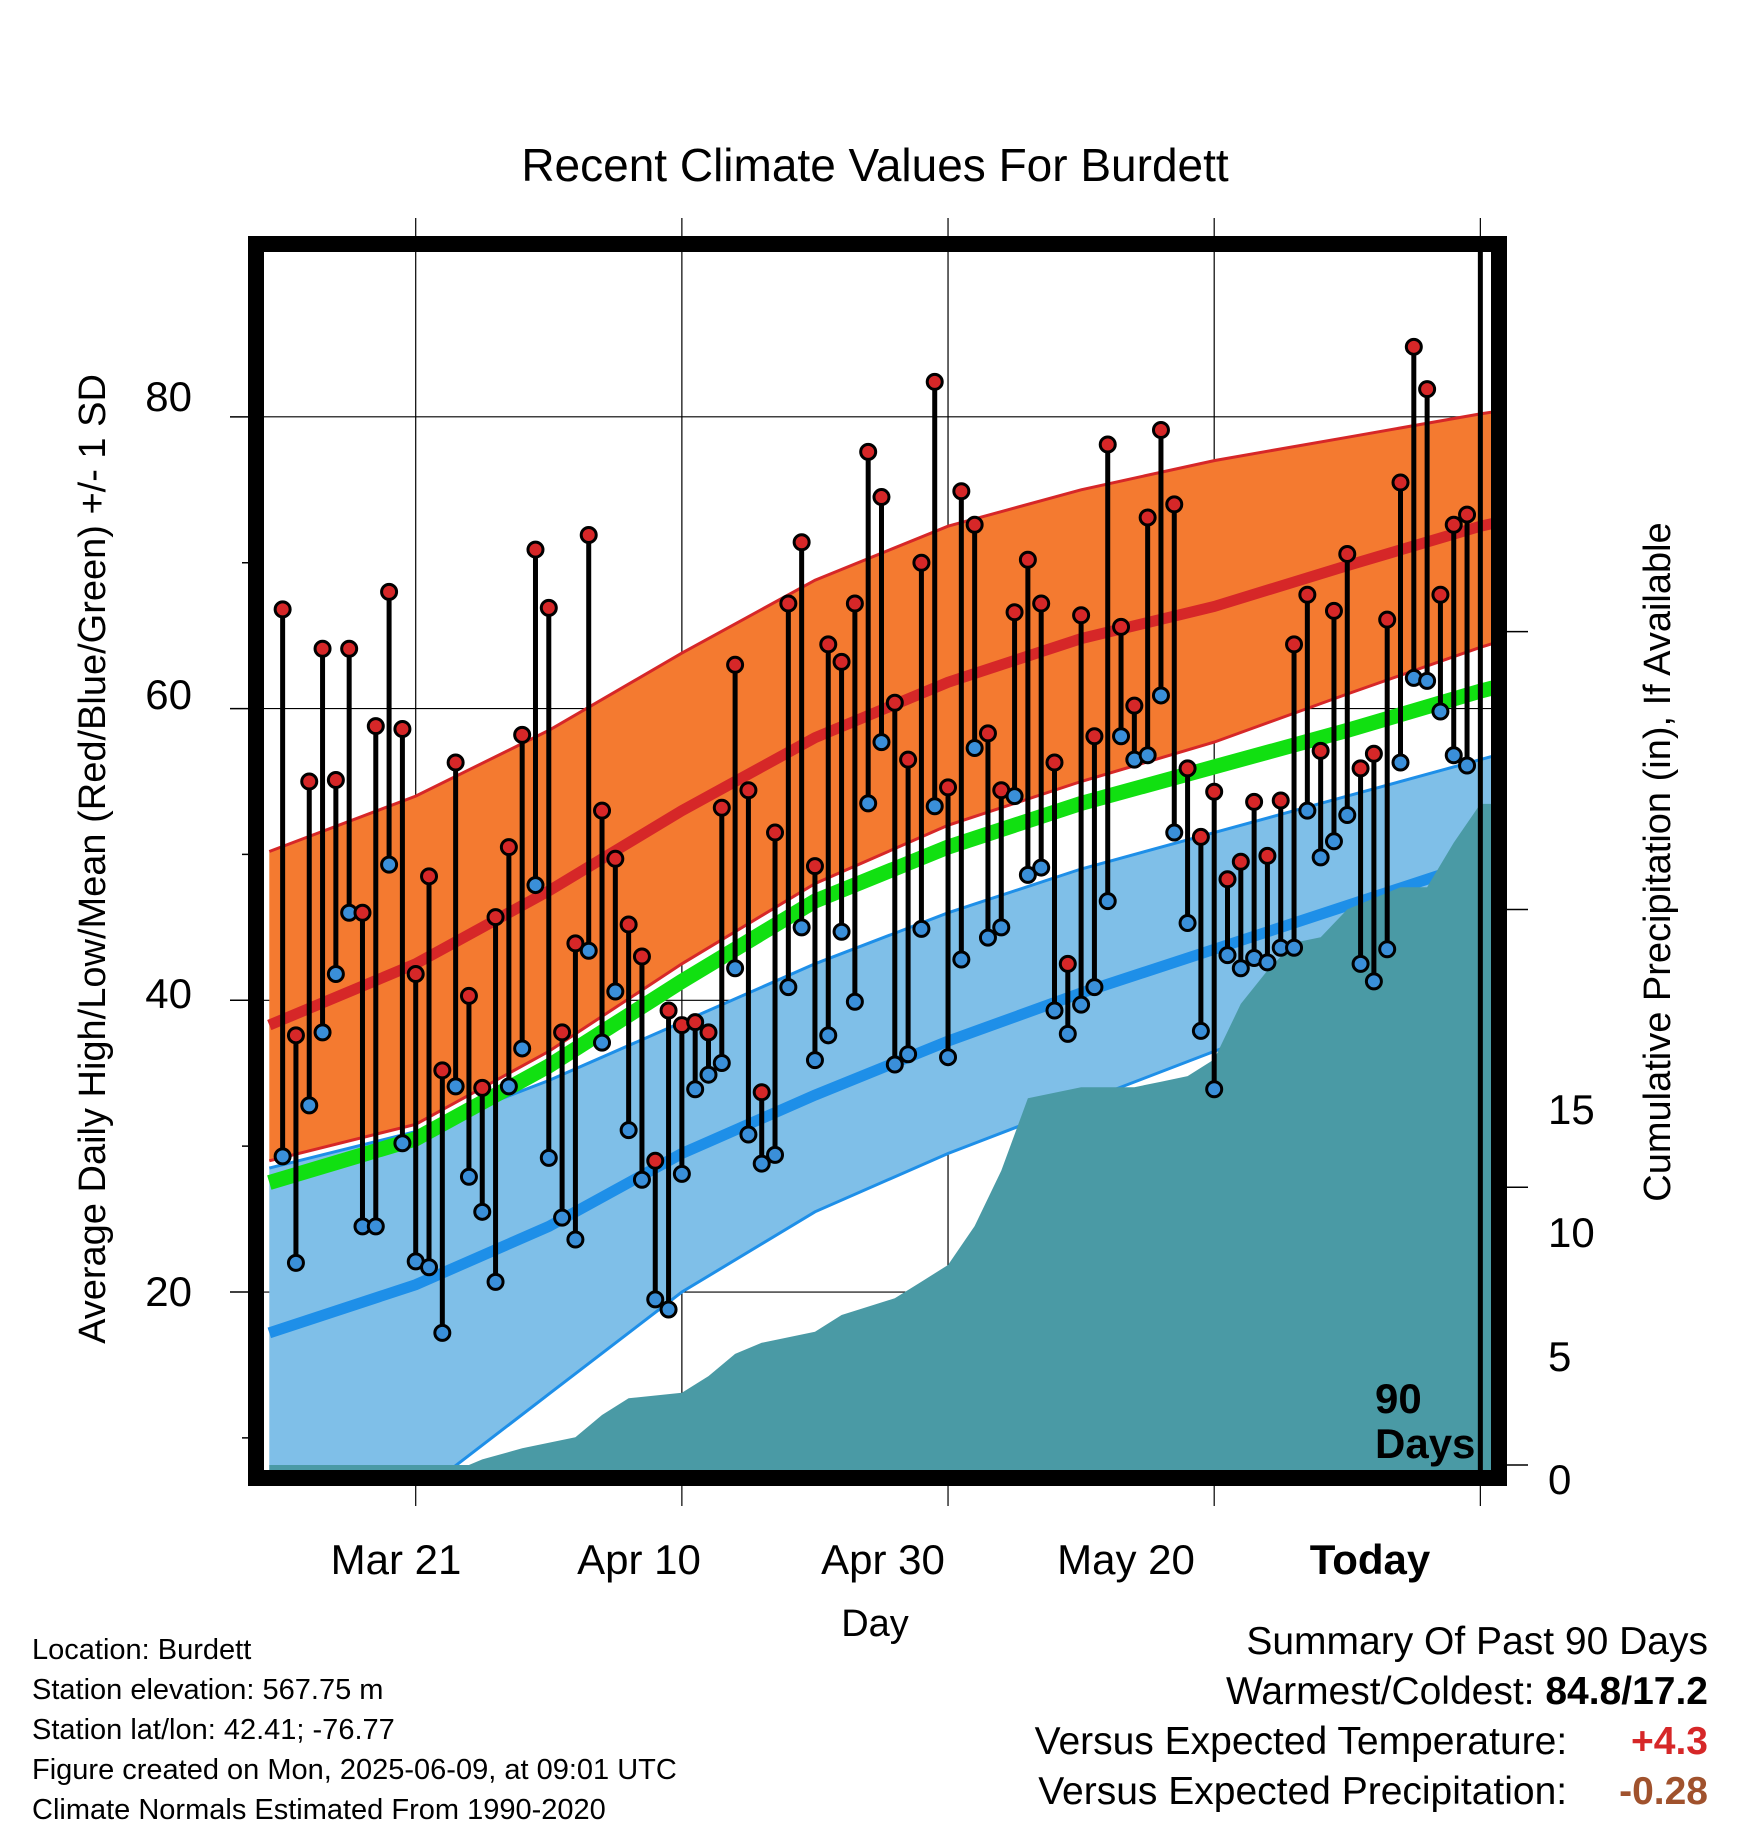  I want to click on x-tick-label: Apr 10, so click(639, 1559).